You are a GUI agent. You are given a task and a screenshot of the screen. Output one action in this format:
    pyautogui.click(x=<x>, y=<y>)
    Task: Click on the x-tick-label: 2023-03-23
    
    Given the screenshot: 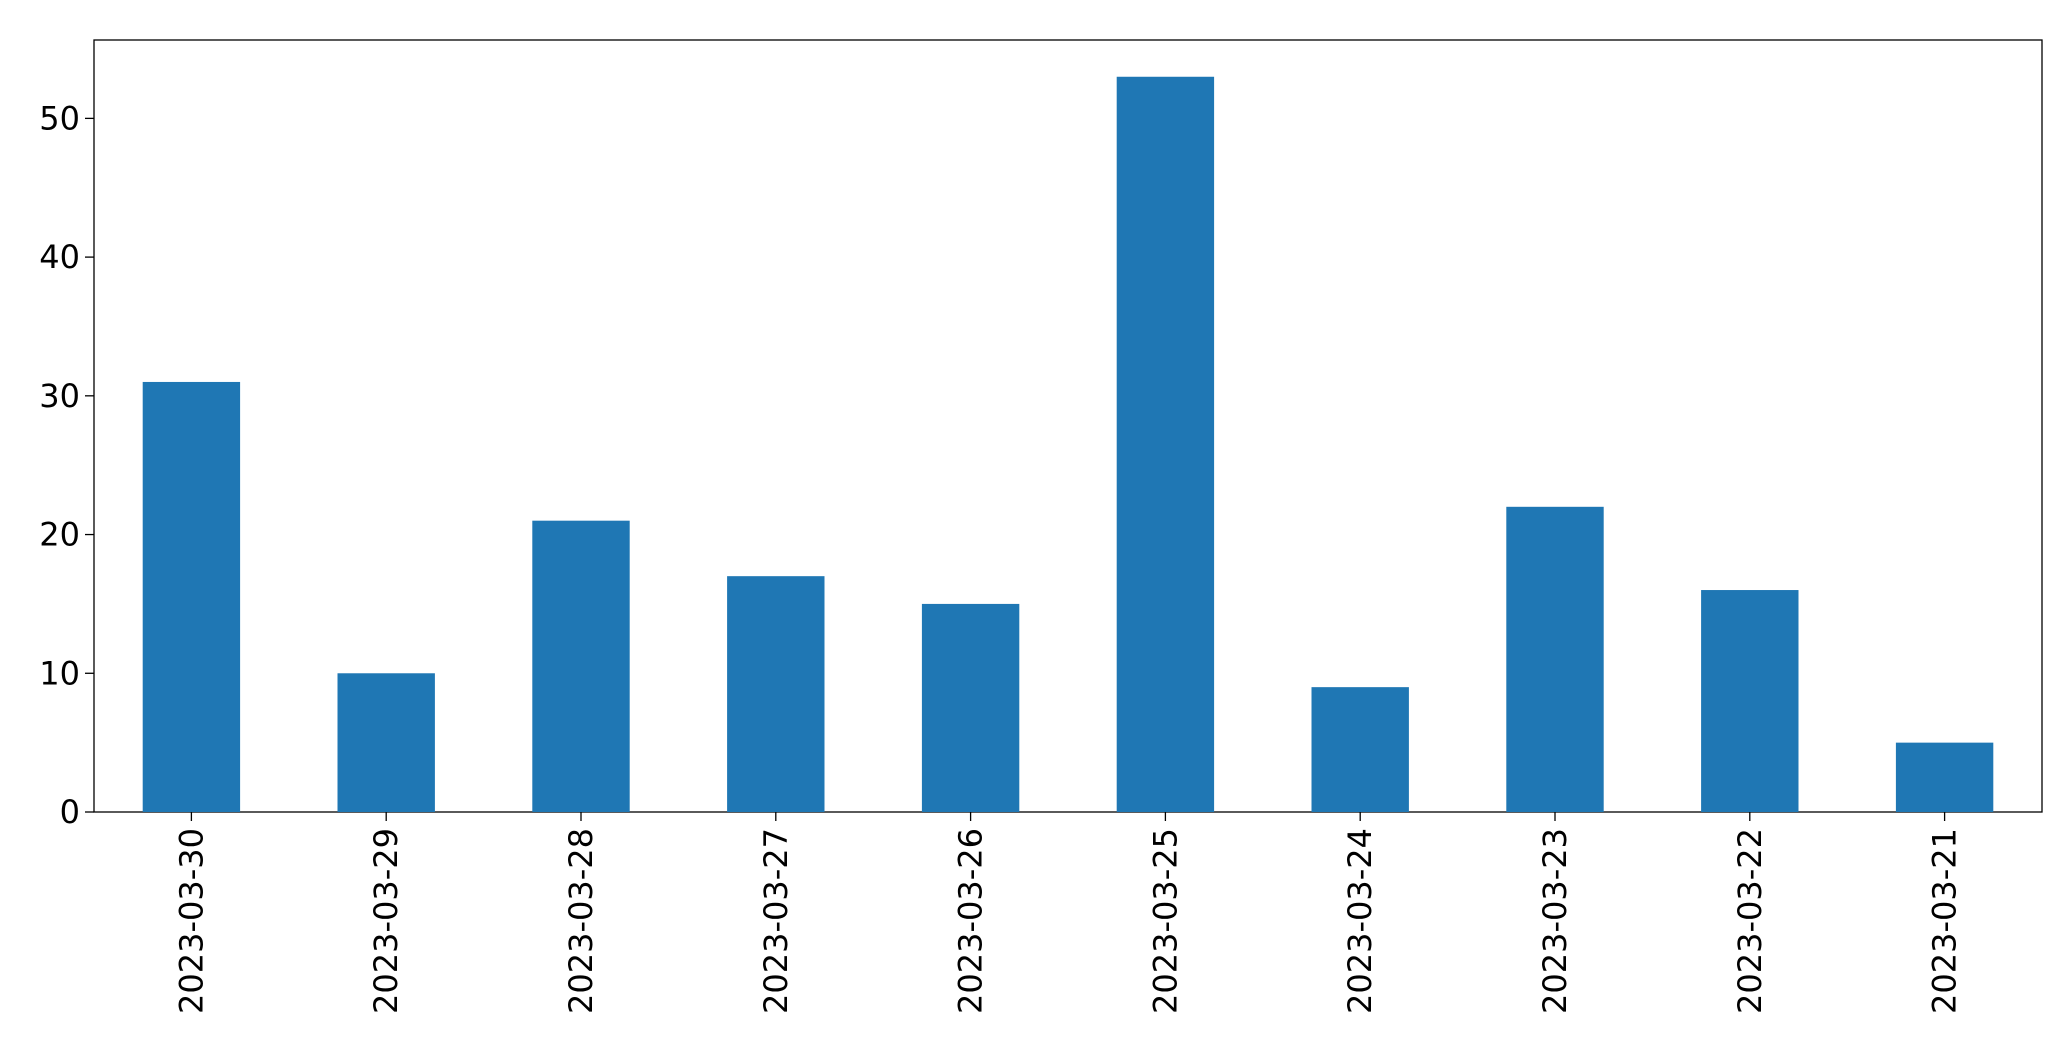 What is the action you would take?
    pyautogui.click(x=1555, y=921)
    